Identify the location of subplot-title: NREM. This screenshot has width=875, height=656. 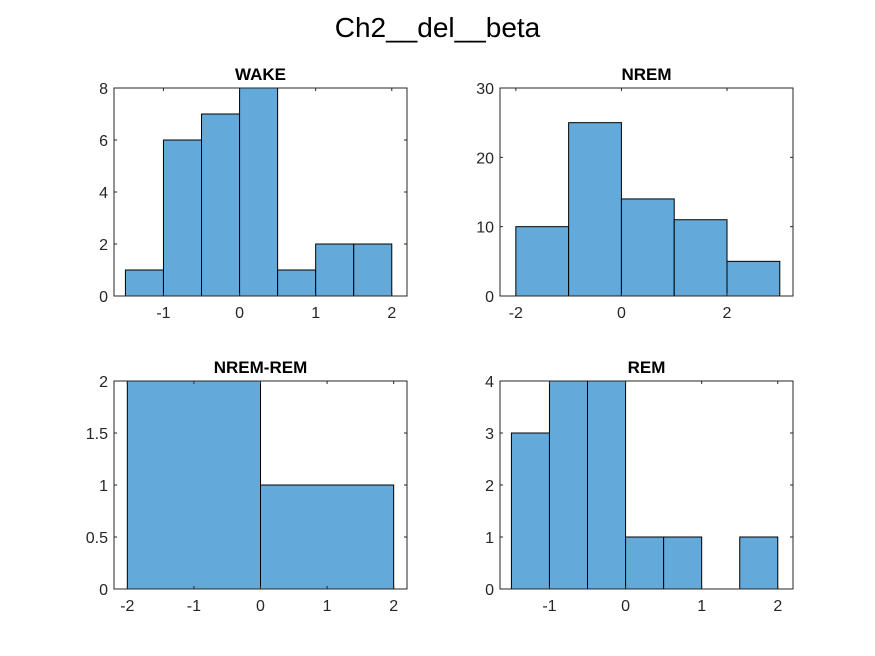
(646, 74).